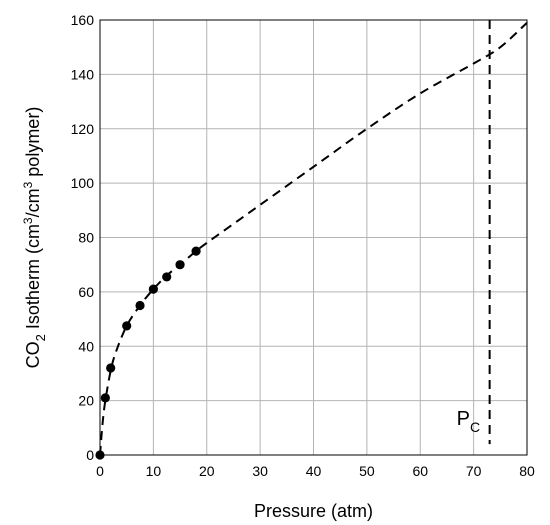 The height and width of the screenshot is (525, 550). I want to click on x-tick-label: 50, so click(367, 471).